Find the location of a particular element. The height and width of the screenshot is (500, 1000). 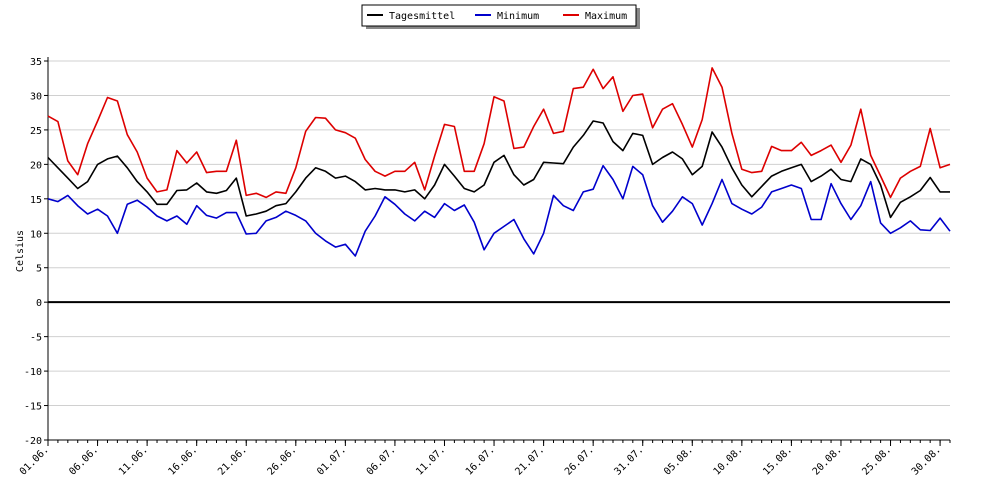

legend-label: Maximum is located at coordinates (606, 16).